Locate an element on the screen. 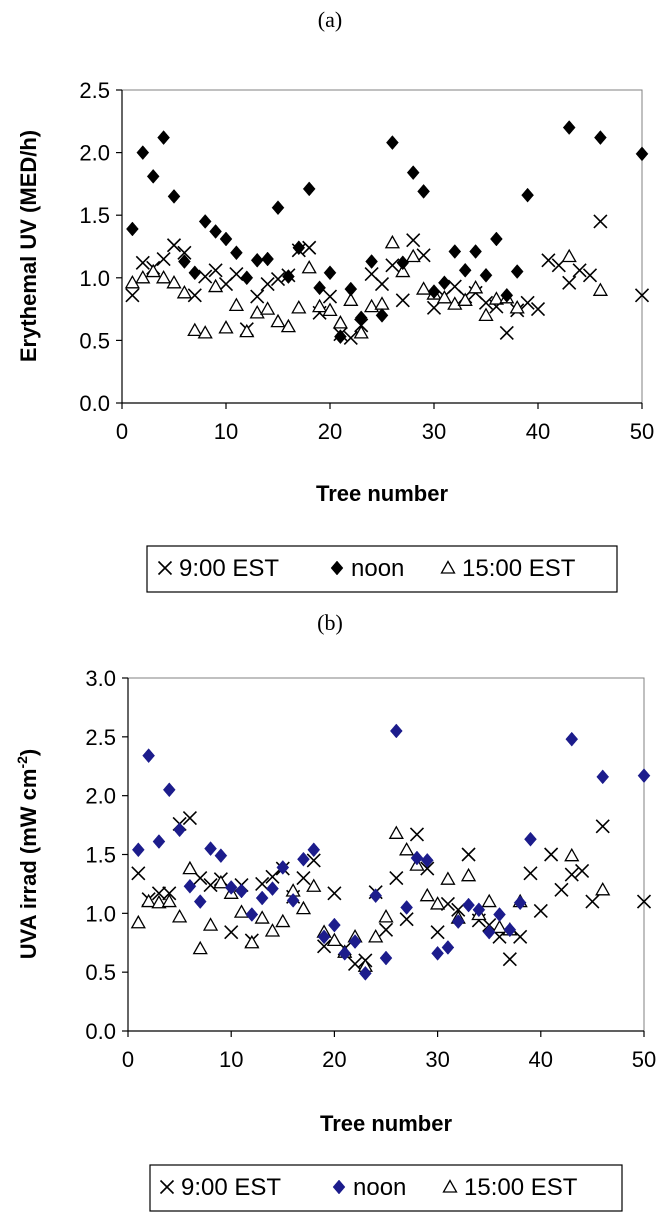  legend-label: 15:00 EST is located at coordinates (519, 568).